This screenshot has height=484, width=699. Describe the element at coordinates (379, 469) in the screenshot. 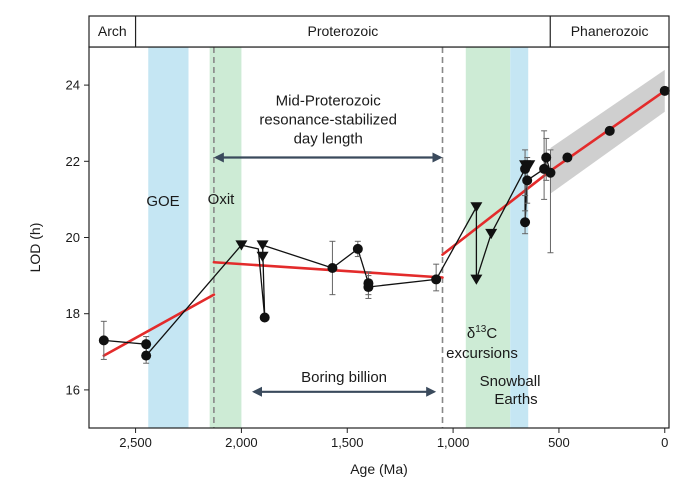

I see `x-axis-label: Age (Ma)` at that location.